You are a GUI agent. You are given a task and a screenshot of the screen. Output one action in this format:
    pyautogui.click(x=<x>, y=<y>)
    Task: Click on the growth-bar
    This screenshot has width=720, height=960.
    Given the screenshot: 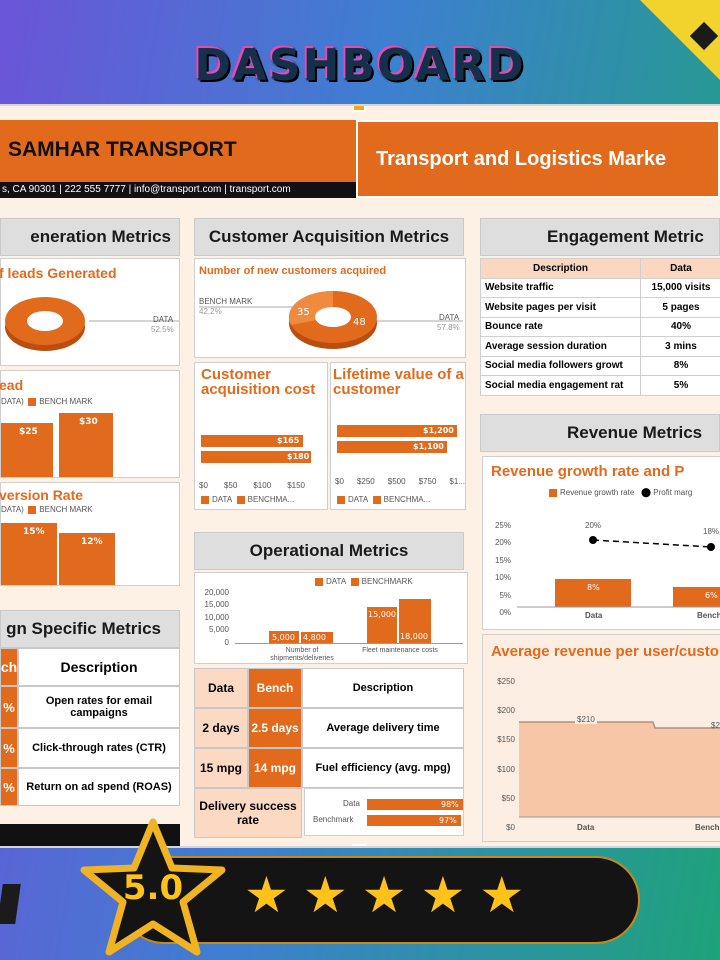 What is the action you would take?
    pyautogui.click(x=696, y=597)
    